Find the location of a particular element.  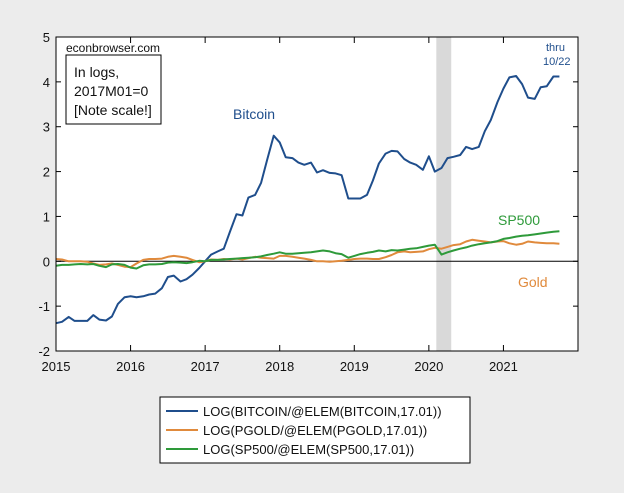

sp500-inline-label: SP500 is located at coordinates (519, 220).